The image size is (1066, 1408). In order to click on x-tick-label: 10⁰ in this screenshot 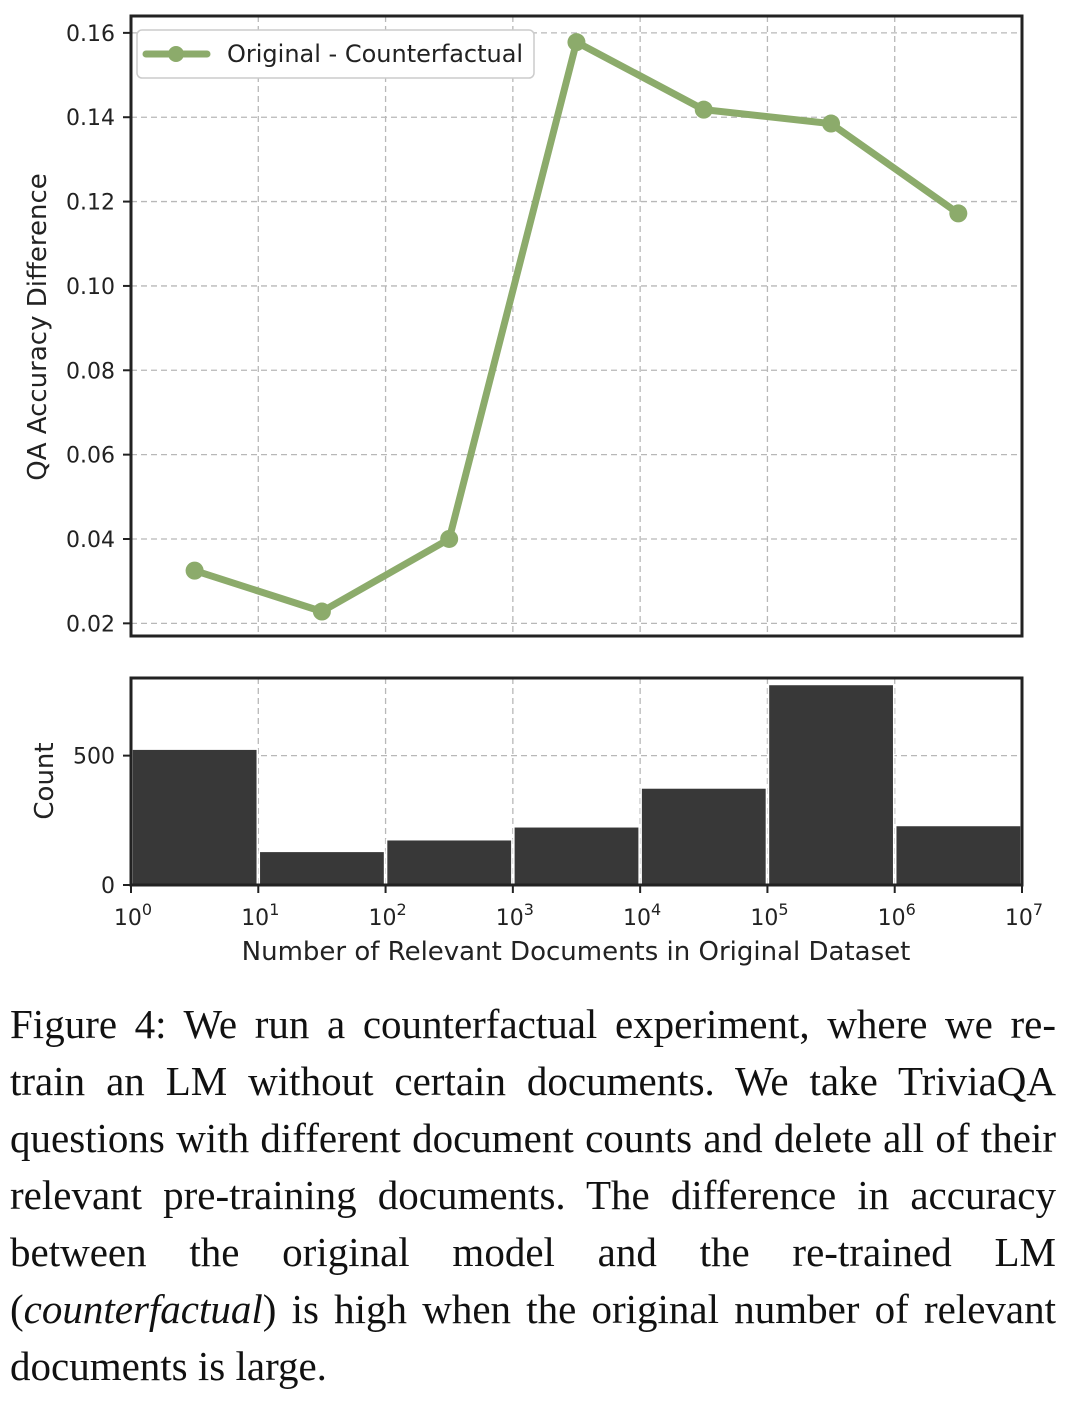, I will do `click(133, 915)`.